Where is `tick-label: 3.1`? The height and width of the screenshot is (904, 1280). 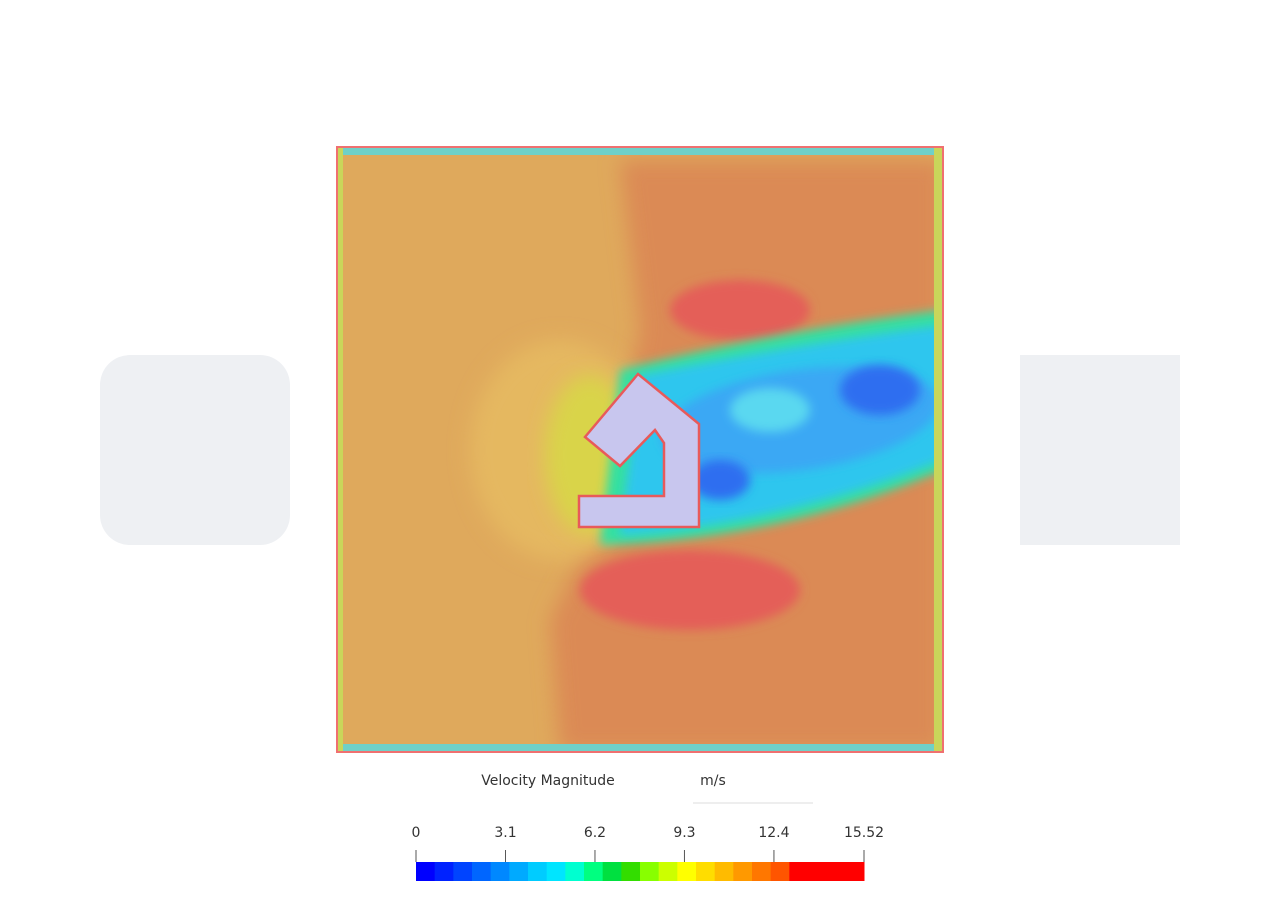
tick-label: 3.1 is located at coordinates (505, 833).